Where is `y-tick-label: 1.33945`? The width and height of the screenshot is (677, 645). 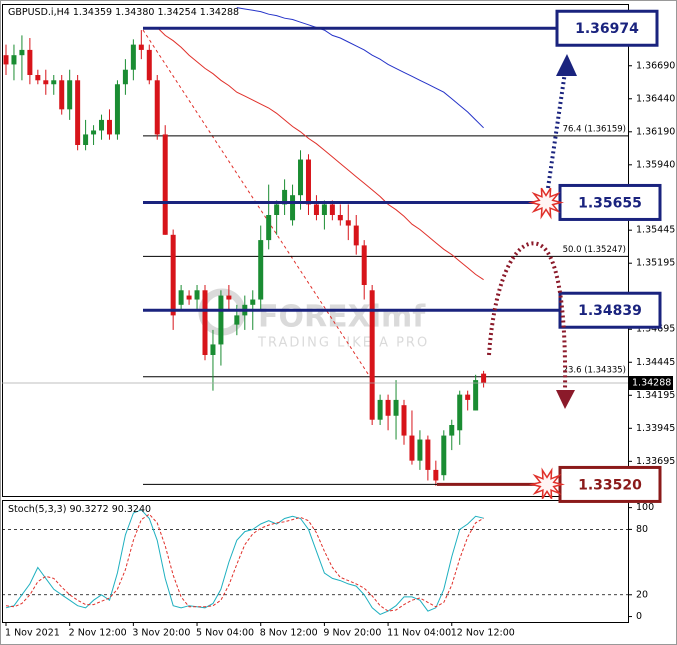
y-tick-label: 1.33945 is located at coordinates (655, 428).